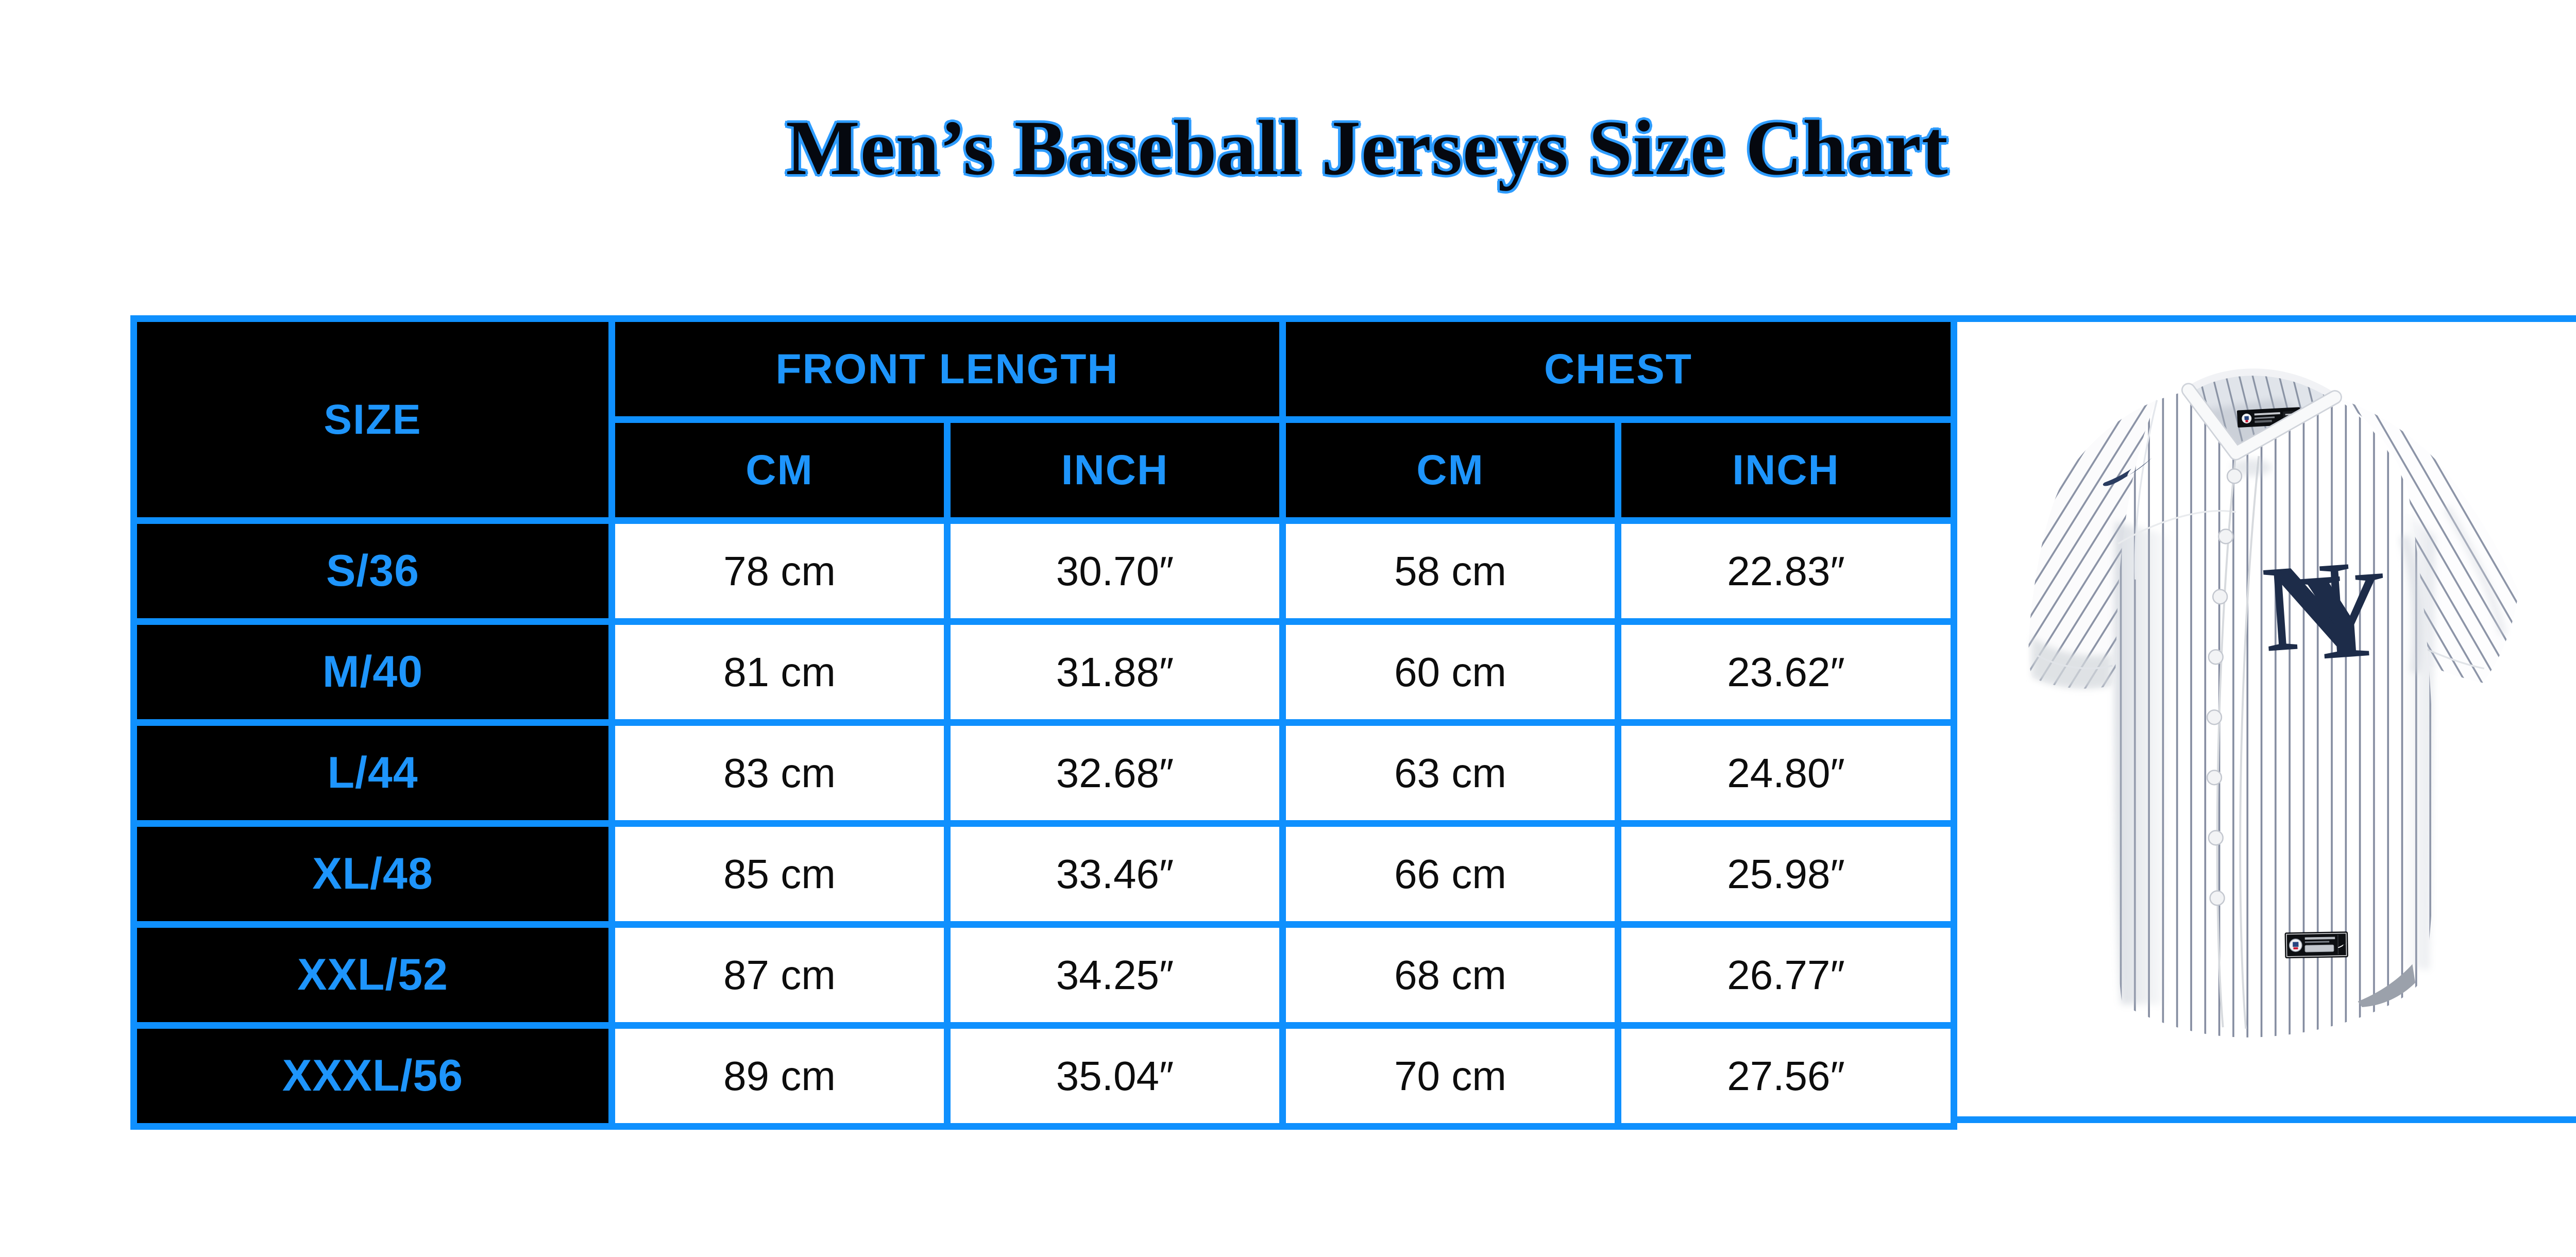  I want to click on size-label: M/40, so click(372, 672).